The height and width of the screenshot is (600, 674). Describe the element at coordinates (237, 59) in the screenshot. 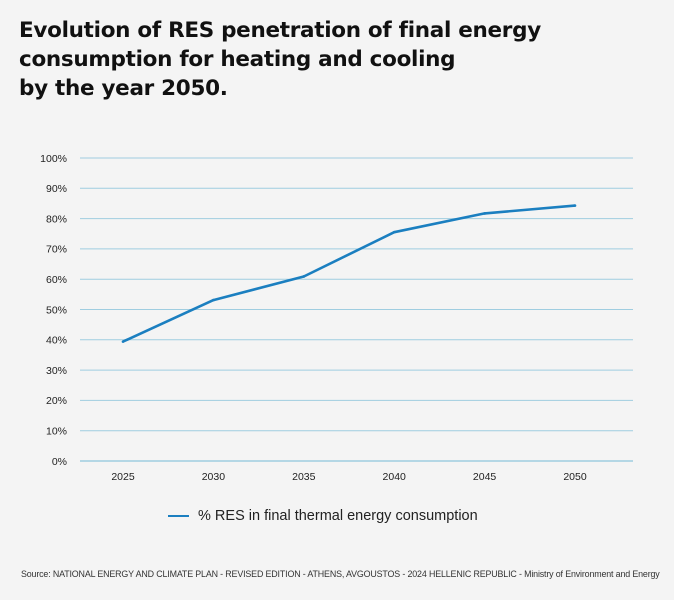

I see `chart-title-line-2: consumption for heating and cooling` at that location.